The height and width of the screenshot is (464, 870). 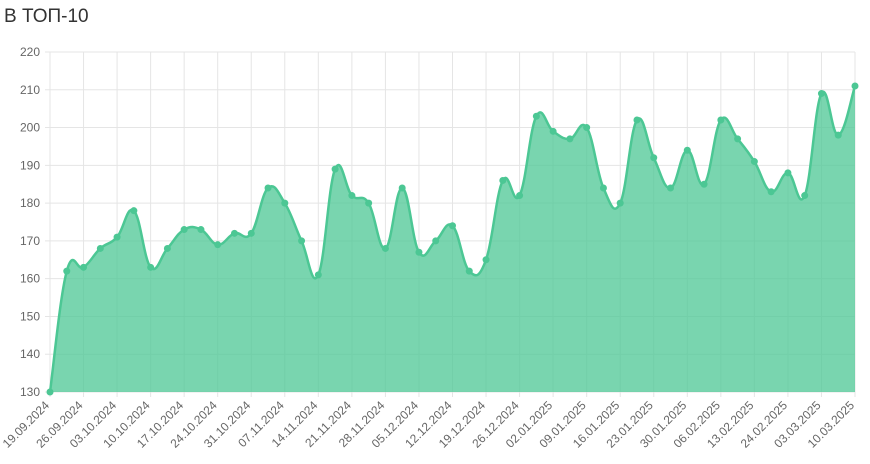 What do you see at coordinates (30, 316) in the screenshot?
I see `y-tick-label: 150` at bounding box center [30, 316].